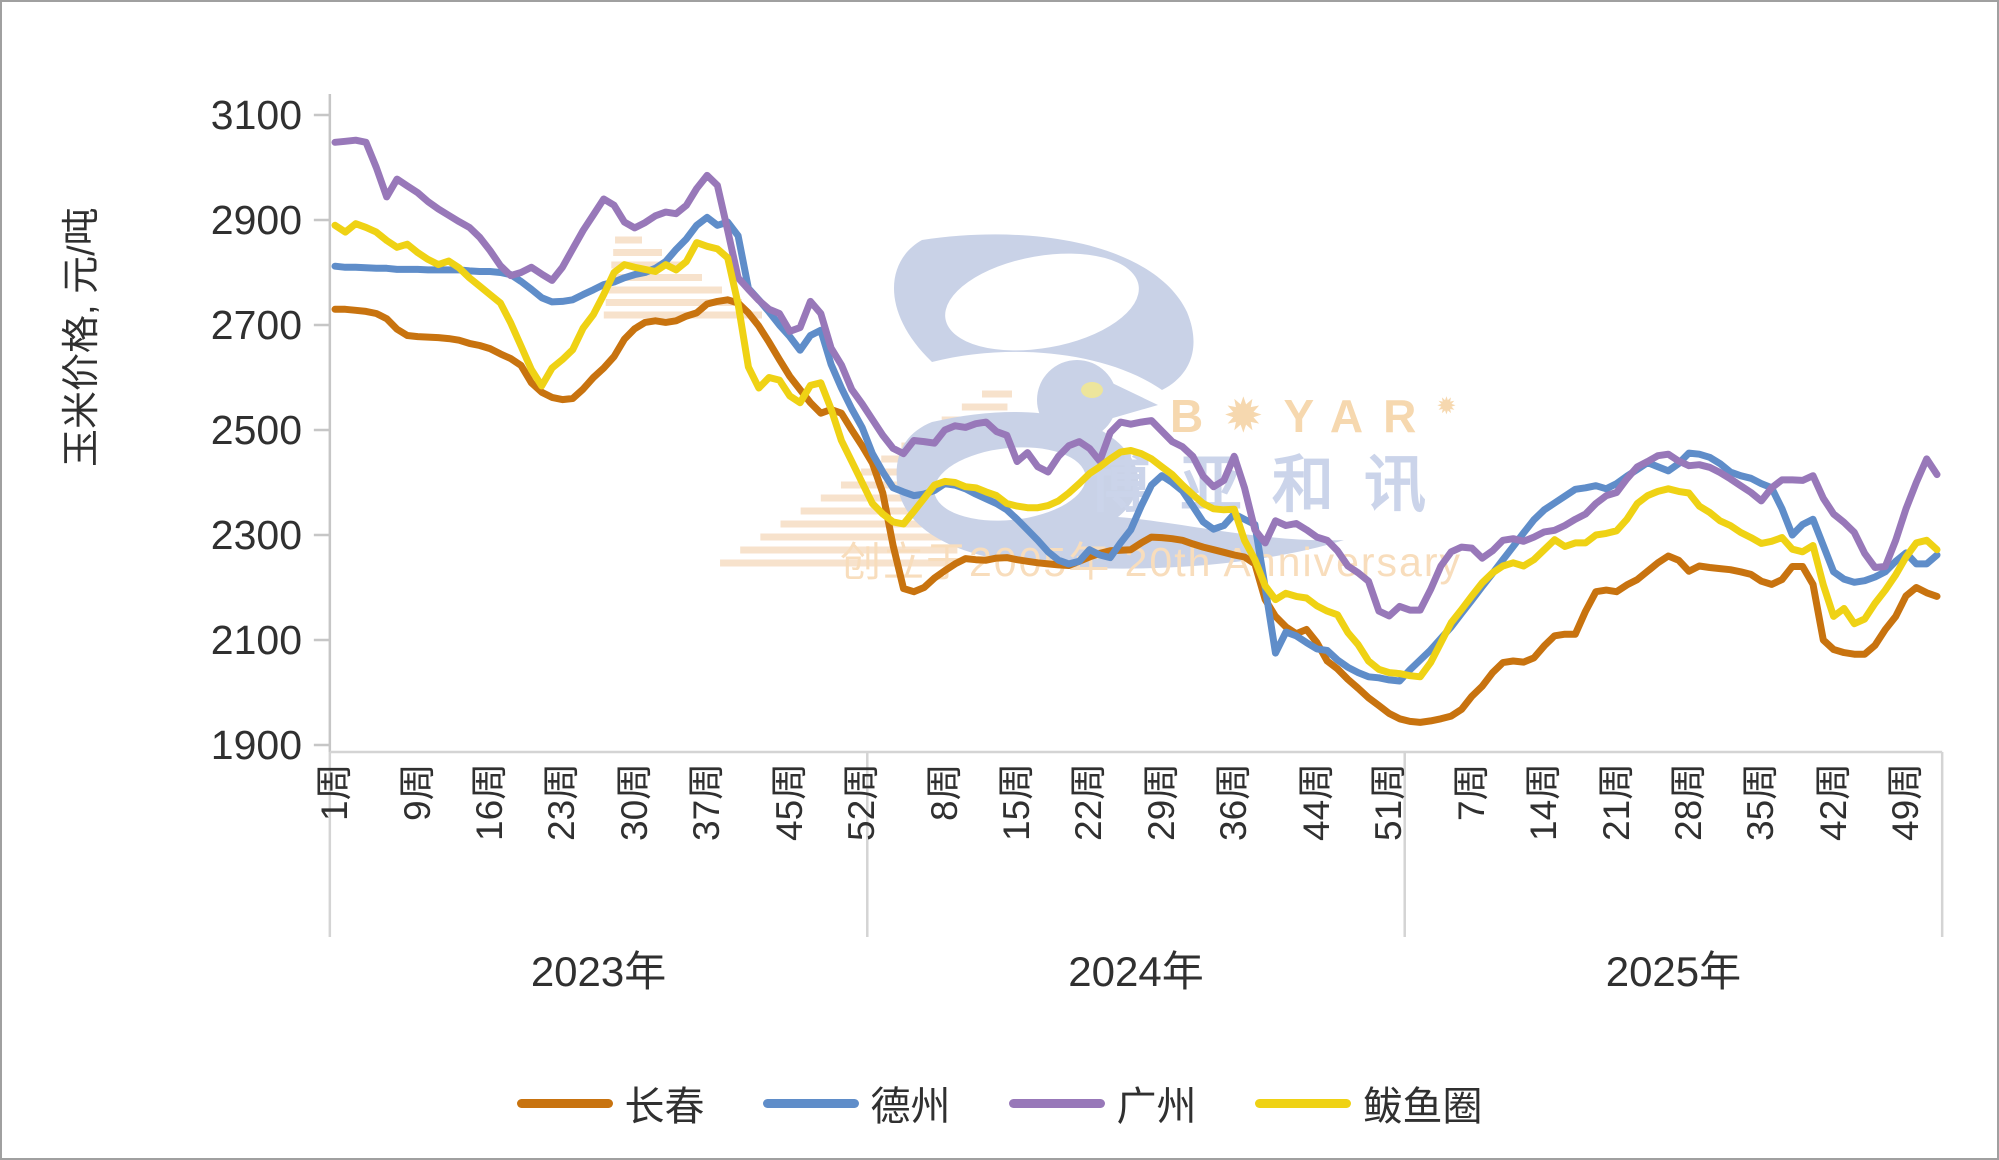  Describe the element at coordinates (1422, 1107) in the screenshot. I see `legend-label: 鲅鱼圈` at that location.